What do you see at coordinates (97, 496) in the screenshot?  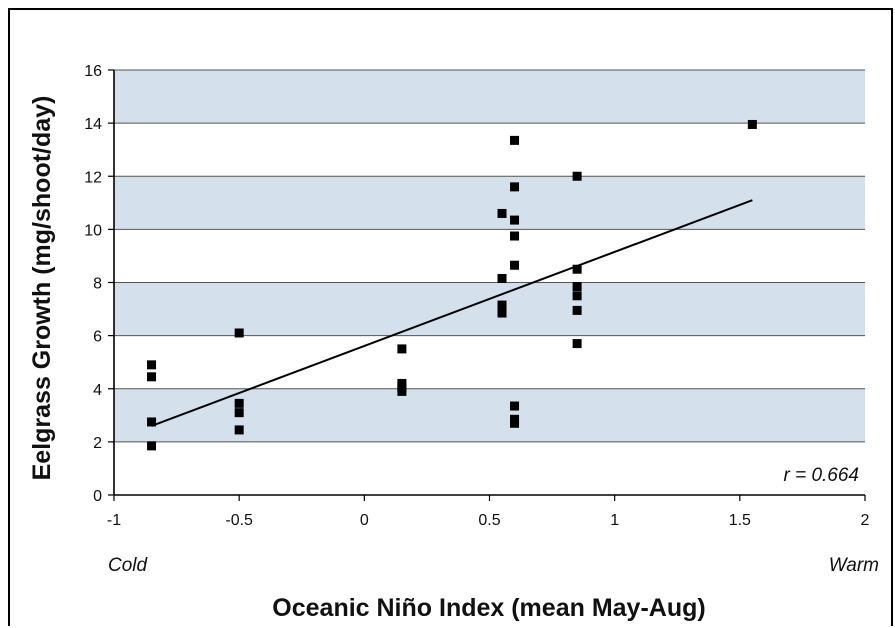 I see `y-tick-label: 0` at bounding box center [97, 496].